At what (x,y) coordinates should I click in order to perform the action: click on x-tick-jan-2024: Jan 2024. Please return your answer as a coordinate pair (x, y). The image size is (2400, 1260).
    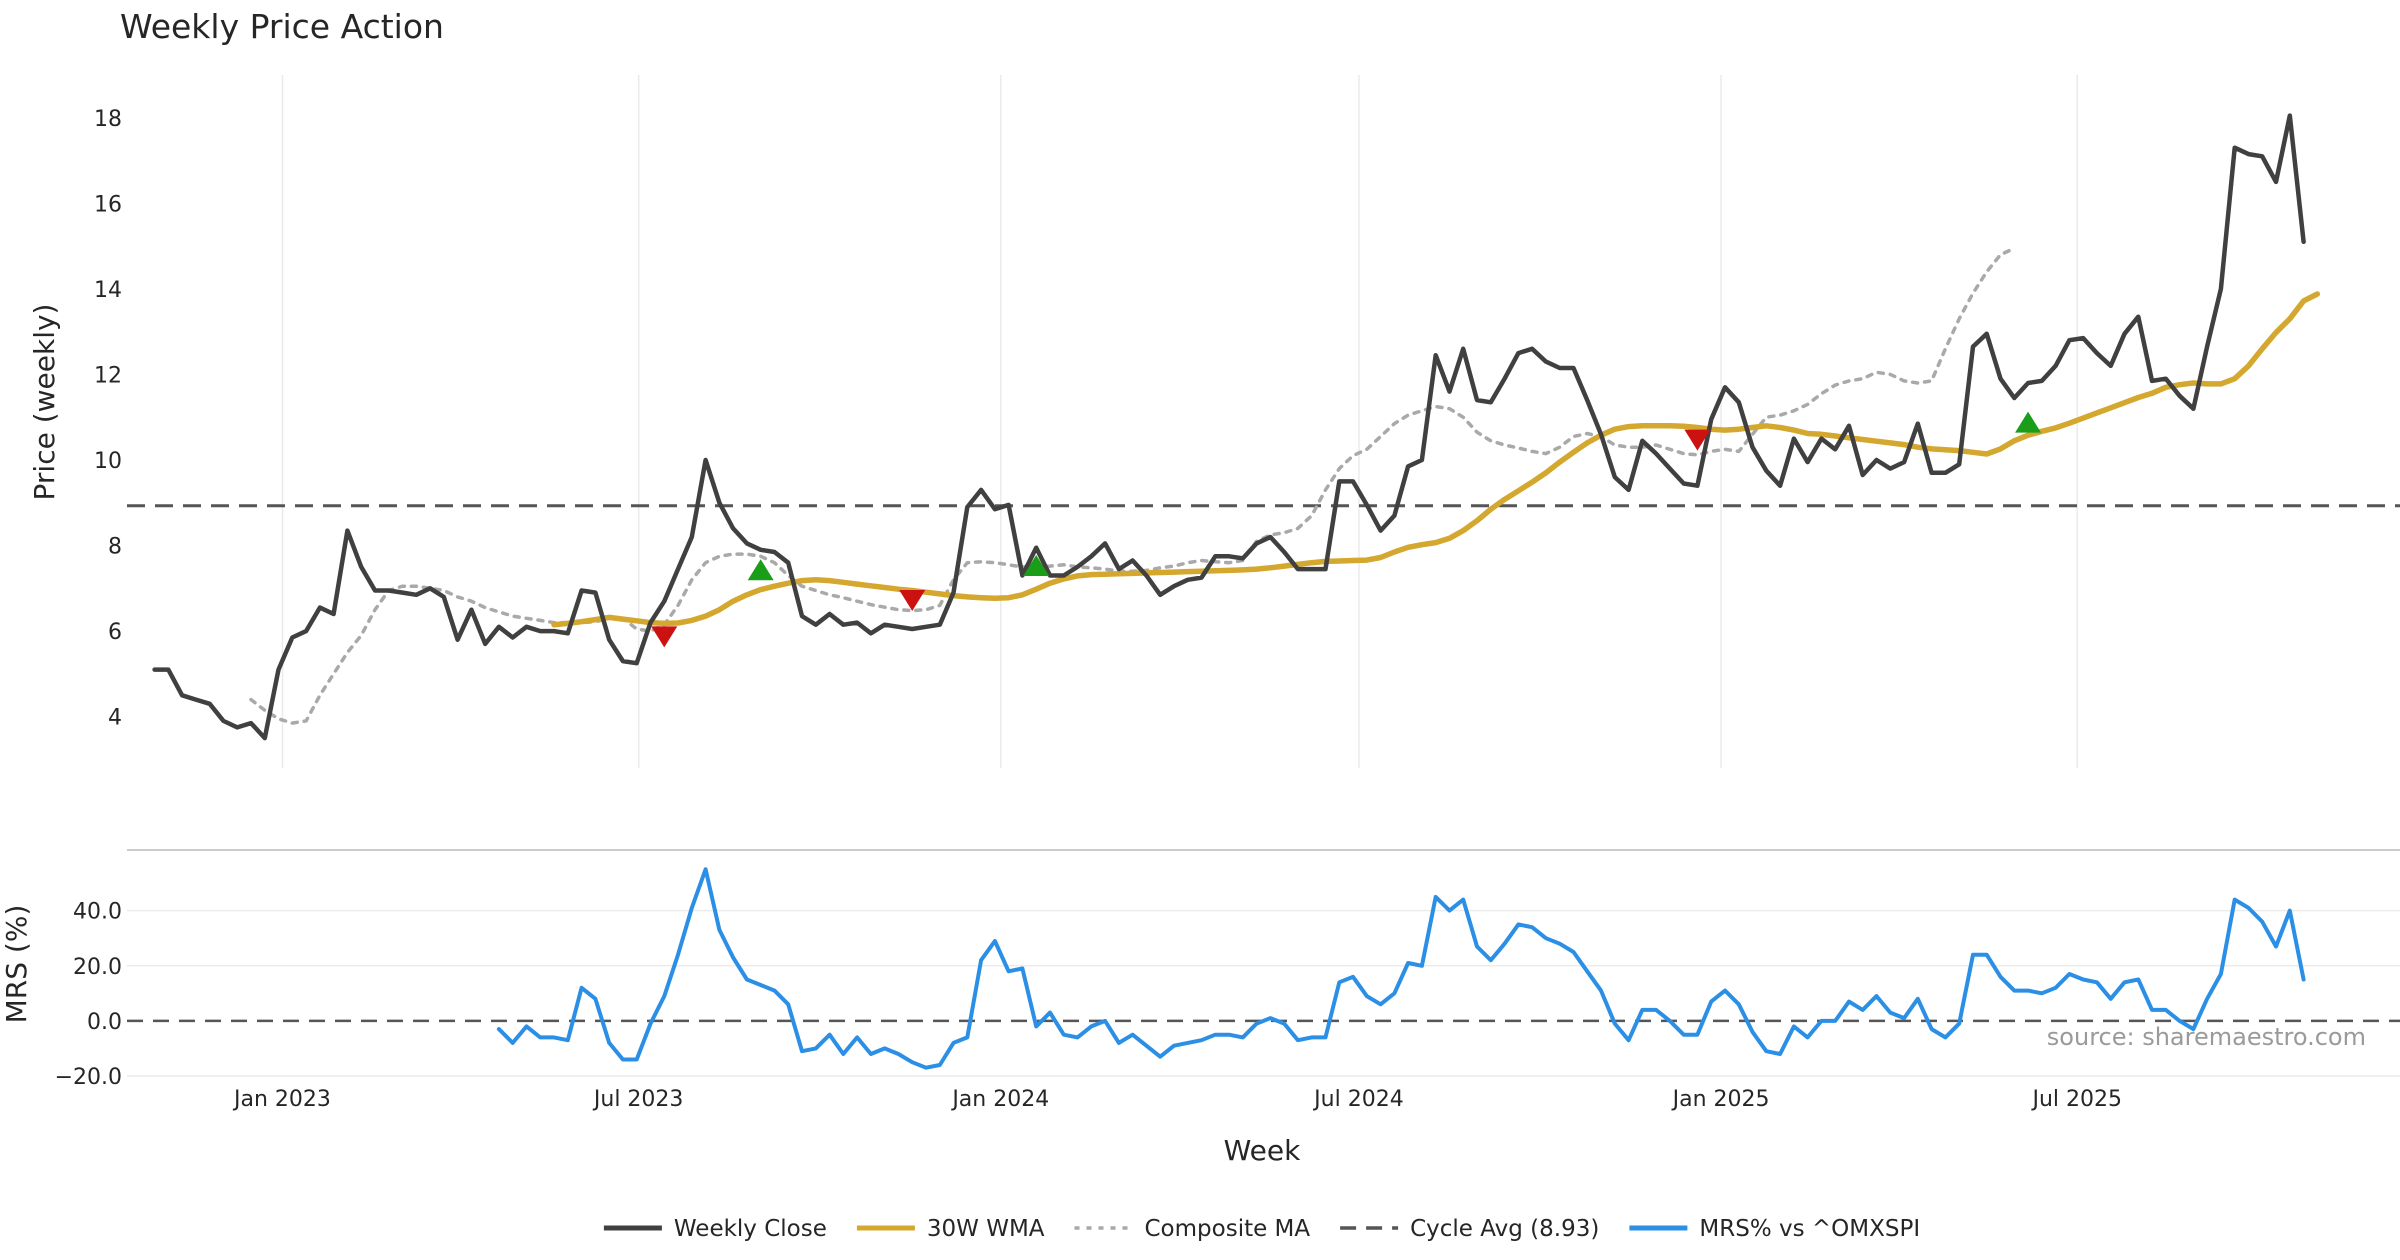
    Looking at the image, I should click on (999, 1099).